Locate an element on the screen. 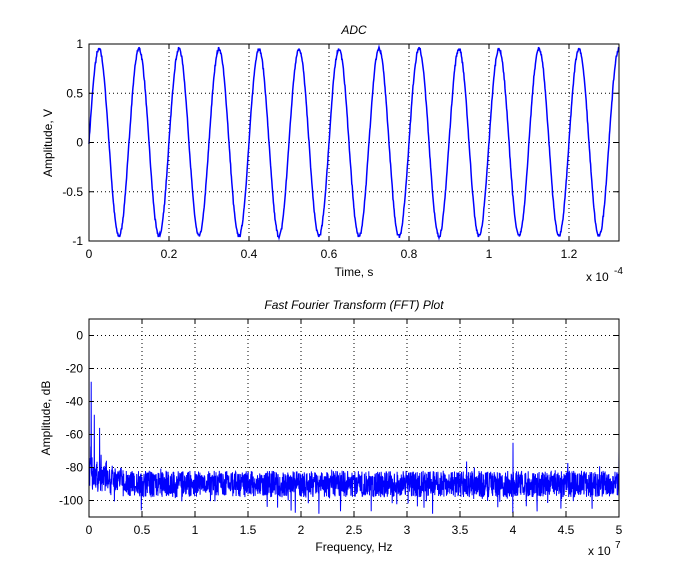 The width and height of the screenshot is (684, 586). adc-title: ADC is located at coordinates (353, 30).